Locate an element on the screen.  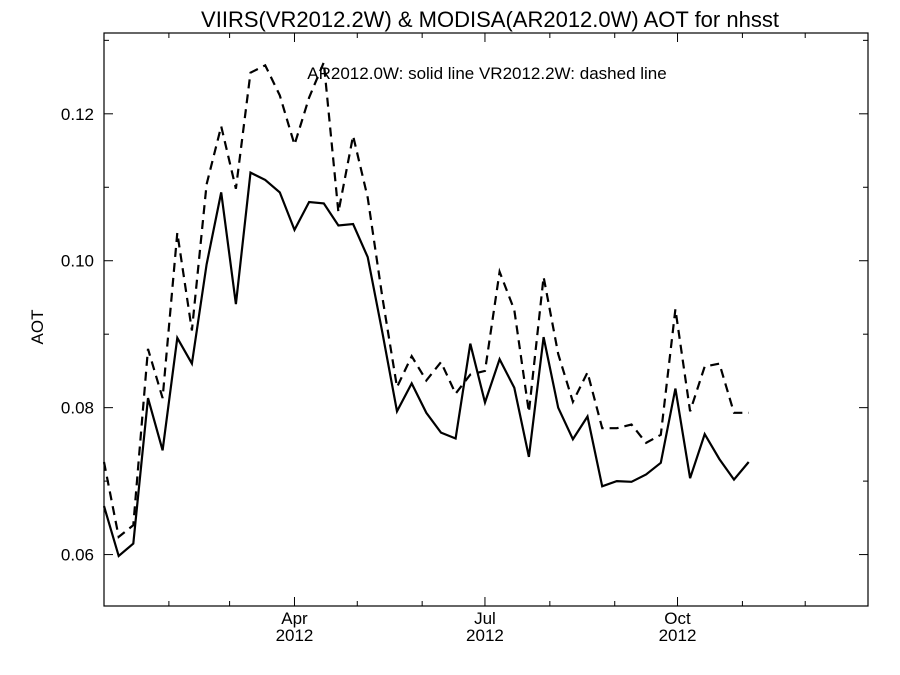
y-tick-label: 0.06 is located at coordinates (77, 555).